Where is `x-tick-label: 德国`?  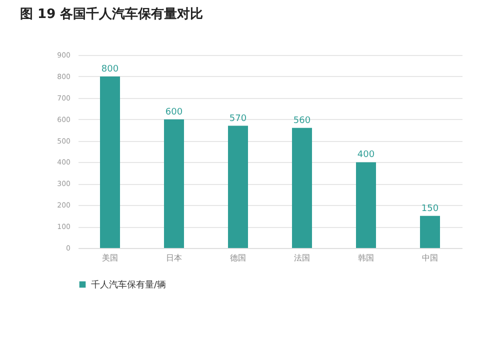 x-tick-label: 德国 is located at coordinates (238, 258).